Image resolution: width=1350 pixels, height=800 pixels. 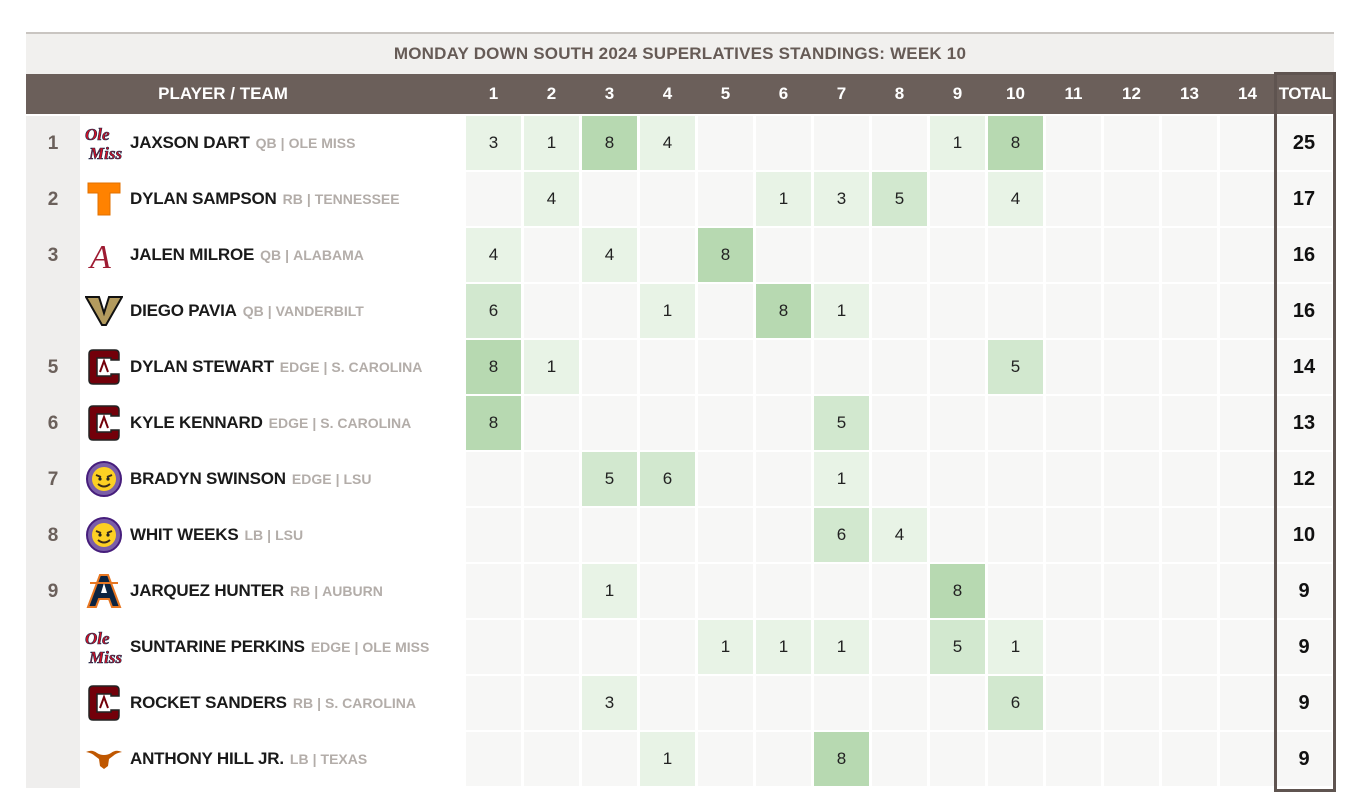 I want to click on week-header-11: 11, so click(x=1073, y=93).